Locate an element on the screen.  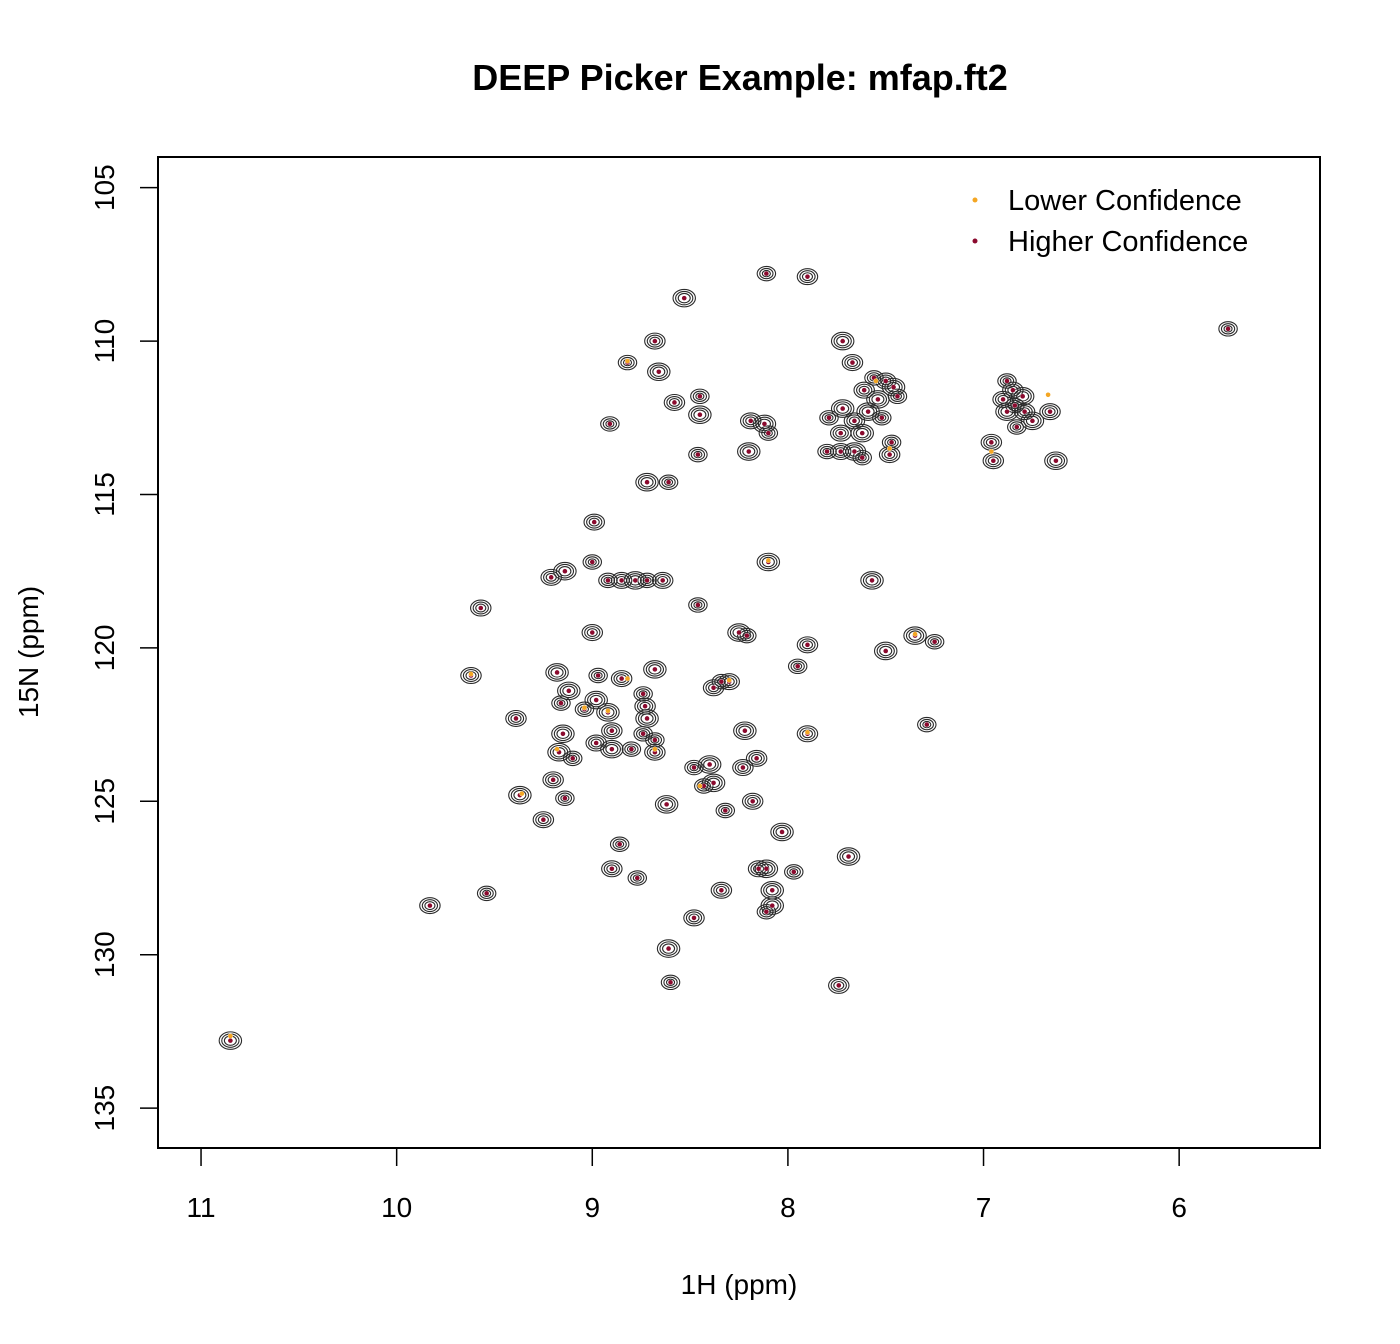
y-axis-label: 15N (ppm) is located at coordinates (28, 652).